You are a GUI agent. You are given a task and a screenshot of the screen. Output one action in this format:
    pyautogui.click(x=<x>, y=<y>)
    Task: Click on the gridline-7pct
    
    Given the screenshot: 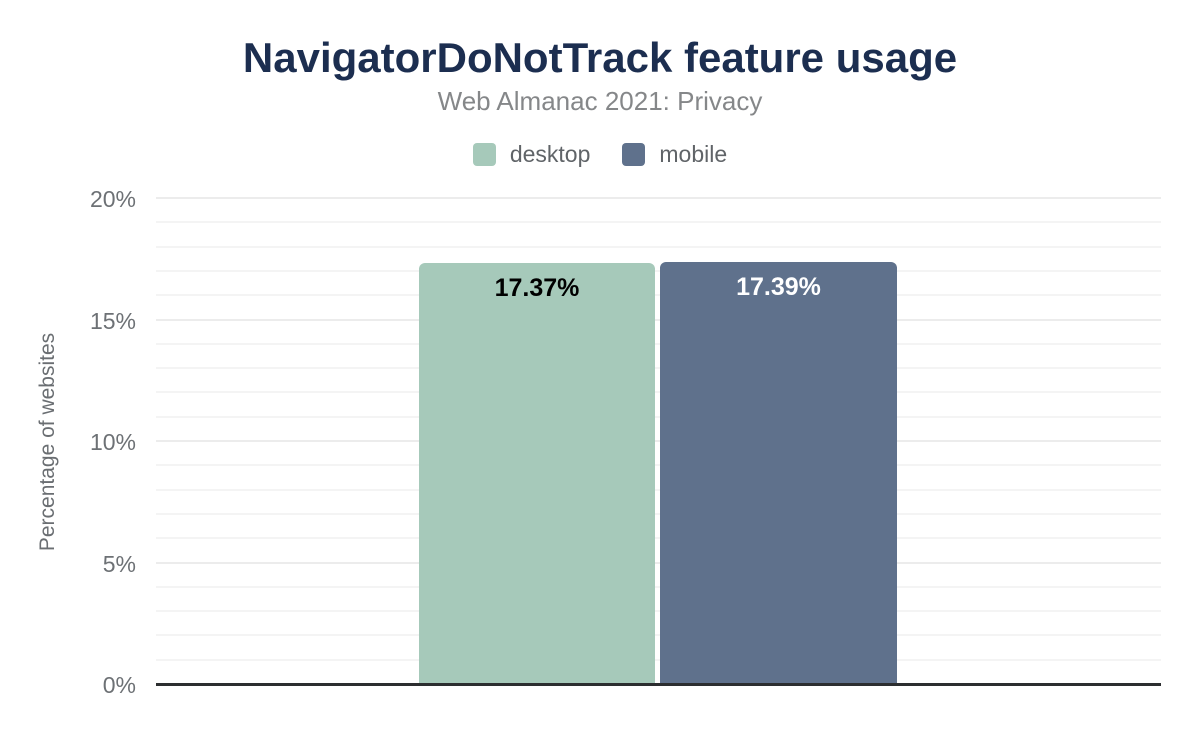 What is the action you would take?
    pyautogui.click(x=658, y=513)
    